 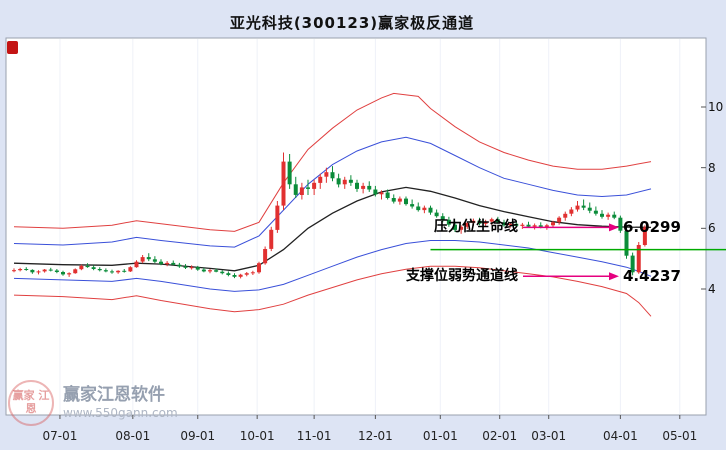 I want to click on watermark: 赢家 江恩 赢家江恩软件 www.550gann.com, so click(x=93, y=403).